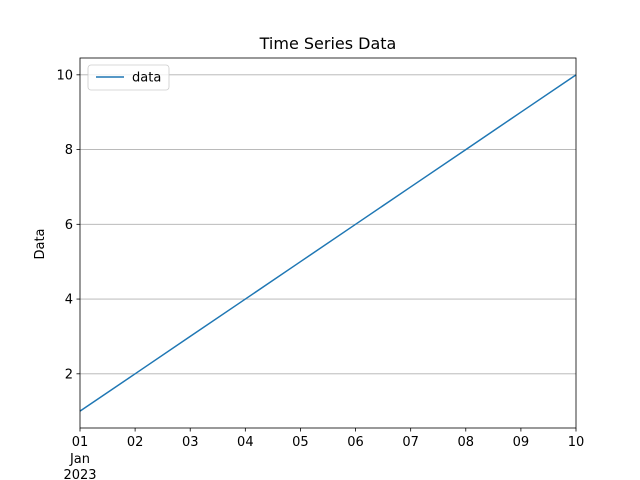 This screenshot has height=480, width=640. Describe the element at coordinates (69, 300) in the screenshot. I see `y-tick-label-4: 4` at that location.